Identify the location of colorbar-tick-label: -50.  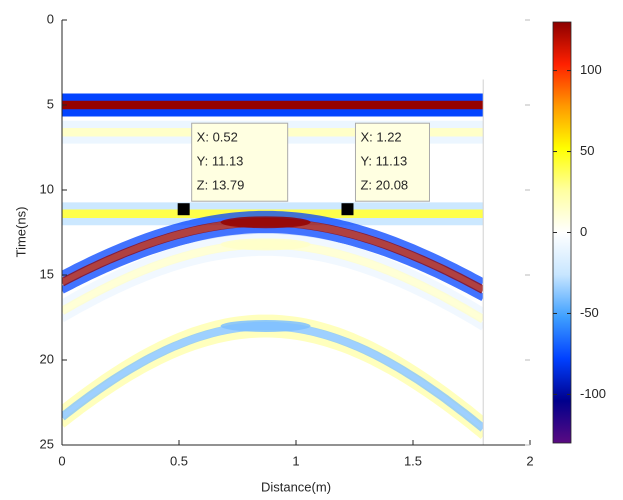
(589, 312).